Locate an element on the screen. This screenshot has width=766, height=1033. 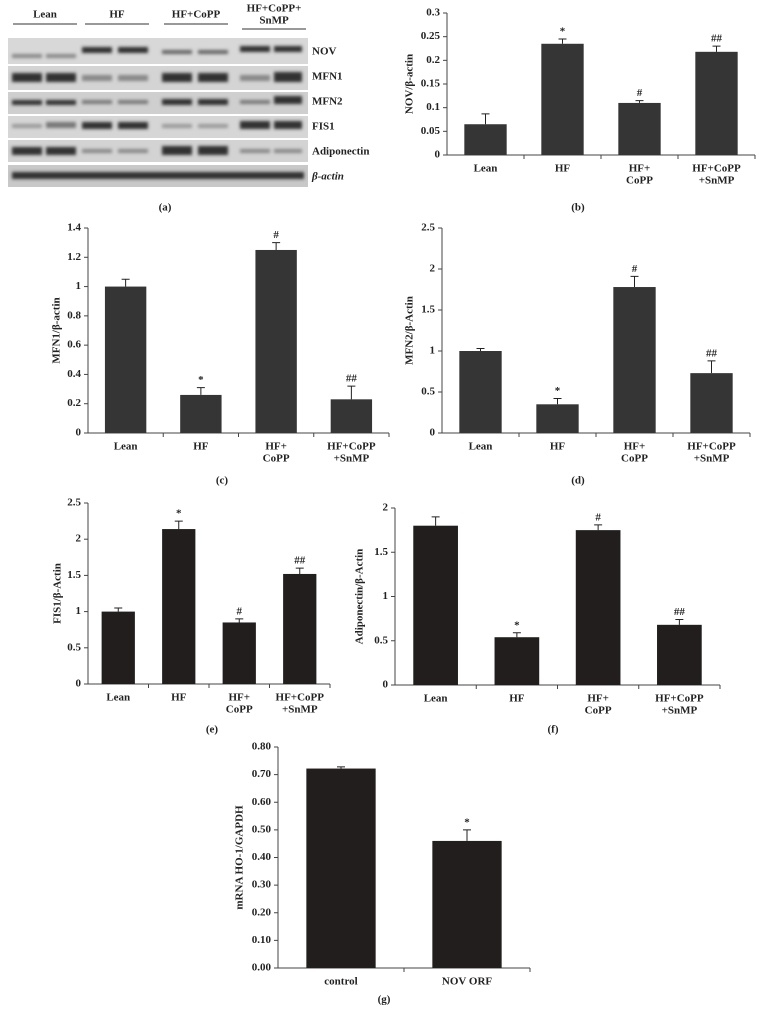
y-tick-label: 0.15 is located at coordinates (431, 84).